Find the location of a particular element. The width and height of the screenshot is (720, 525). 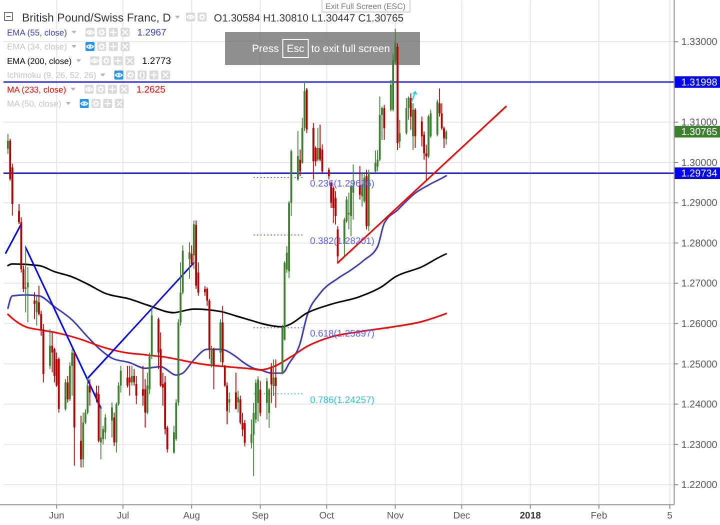

text: MA (233, close) is located at coordinates (36, 89).